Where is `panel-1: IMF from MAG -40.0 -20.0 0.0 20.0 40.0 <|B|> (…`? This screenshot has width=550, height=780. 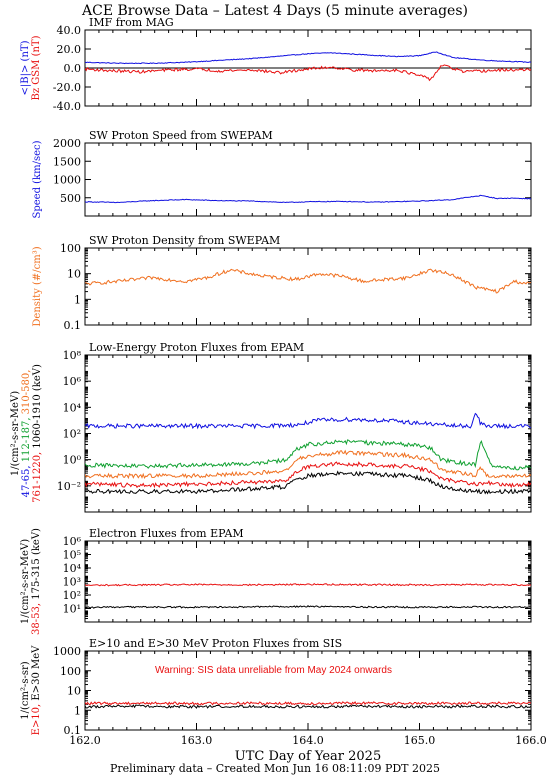
panel-1: IMF from MAG -40.0 -20.0 0.0 20.0 40.0 <|B|> (… is located at coordinates (276, 64).